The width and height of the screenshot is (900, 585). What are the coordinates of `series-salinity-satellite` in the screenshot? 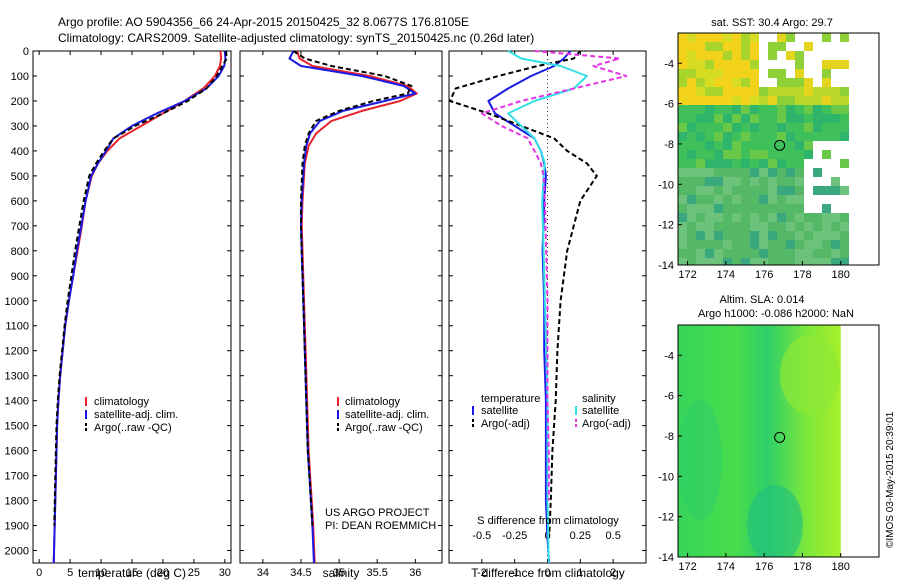 It's located at (547, 307).